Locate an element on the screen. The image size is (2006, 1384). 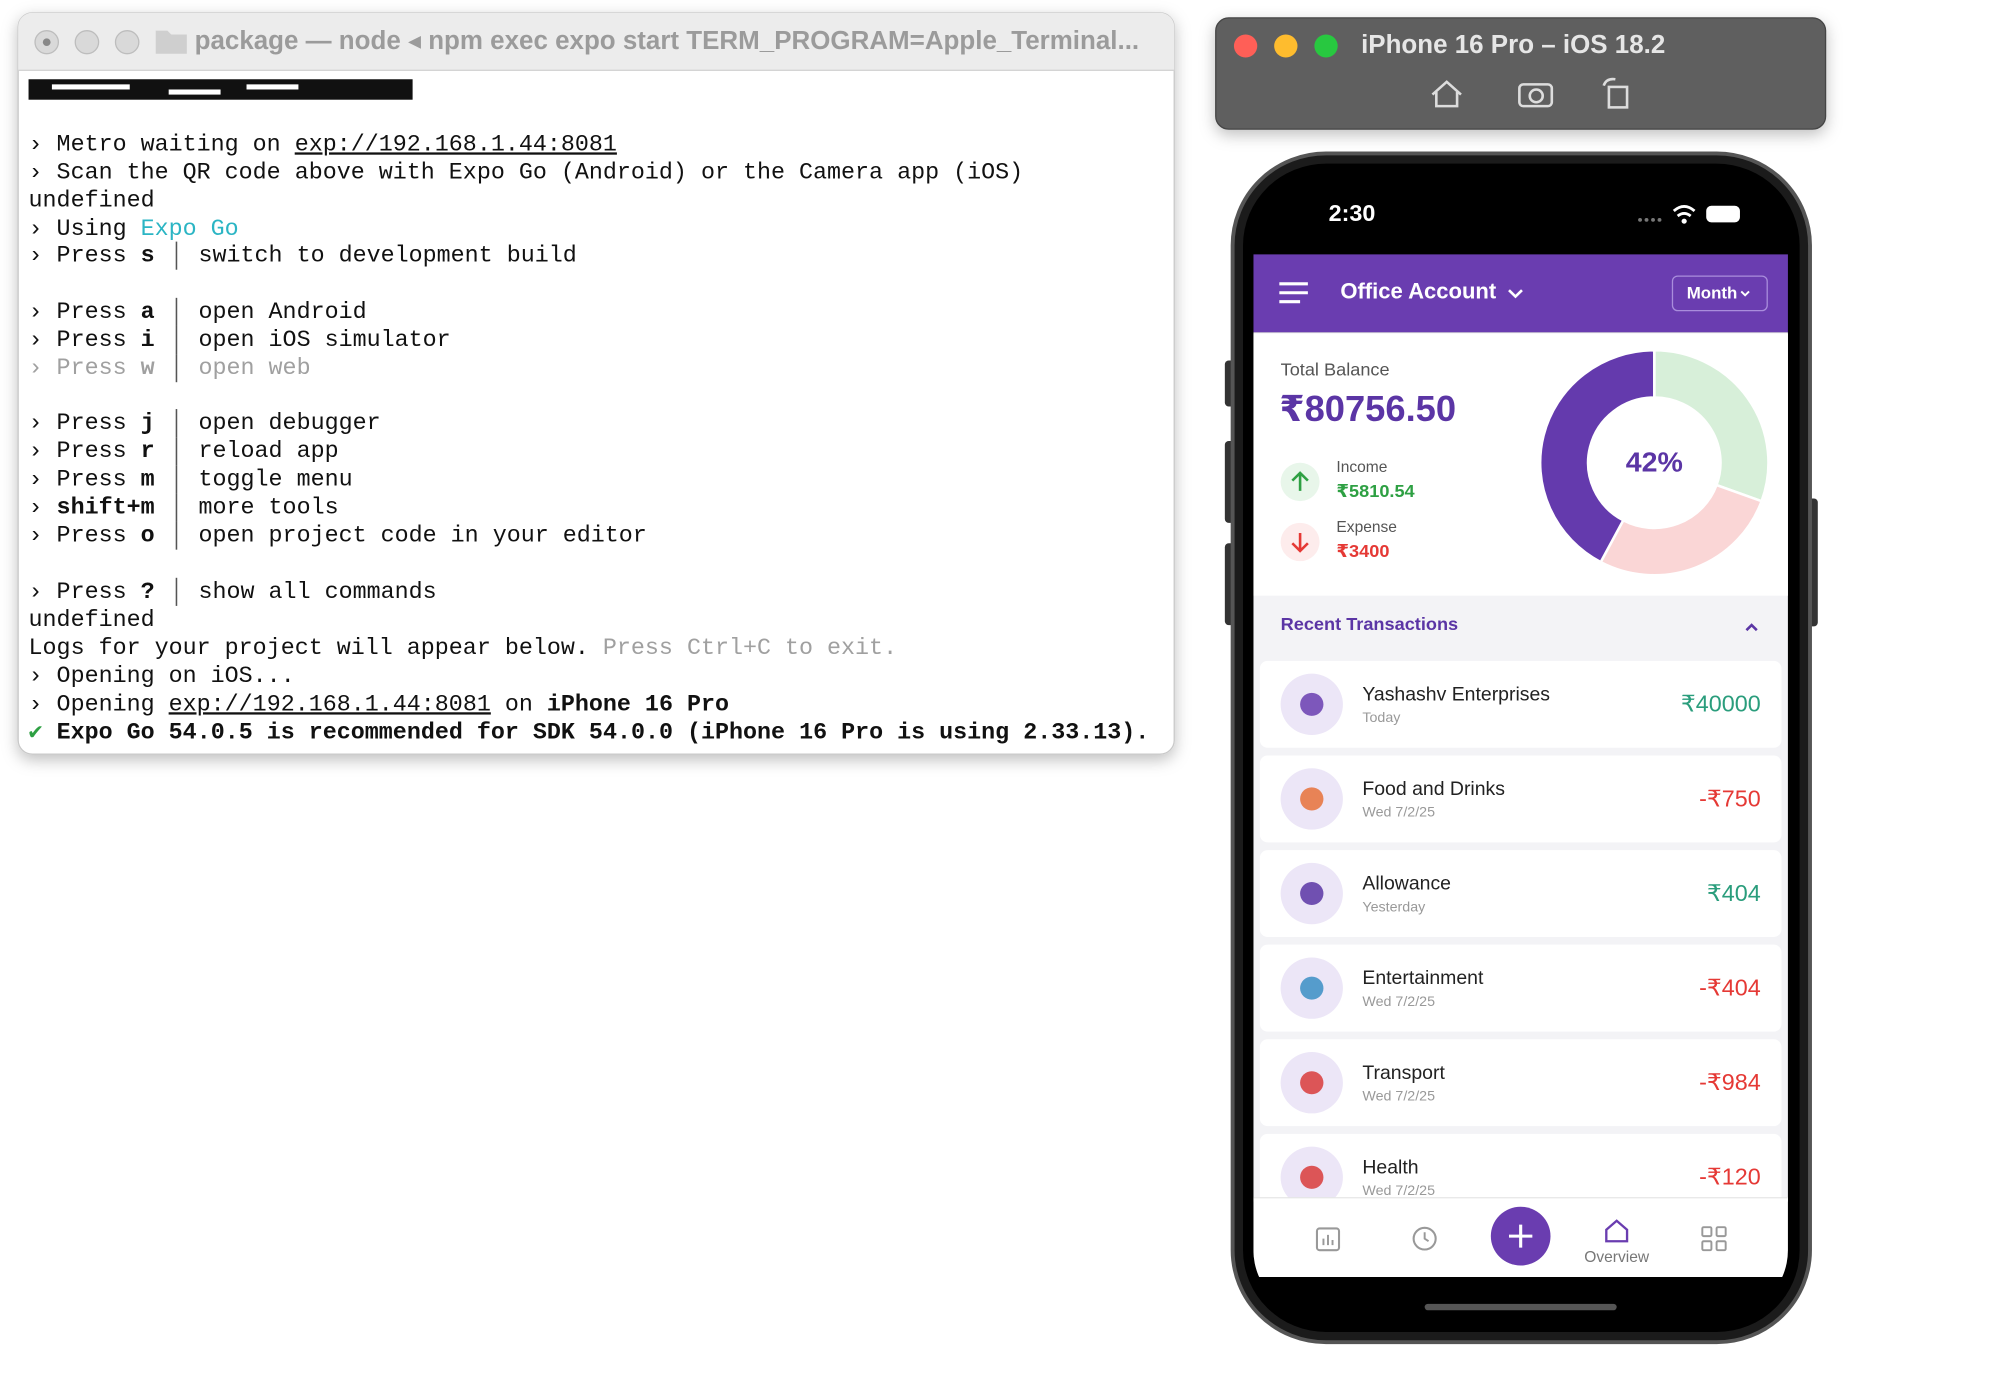
screenshot-button is located at coordinates (1536, 95).